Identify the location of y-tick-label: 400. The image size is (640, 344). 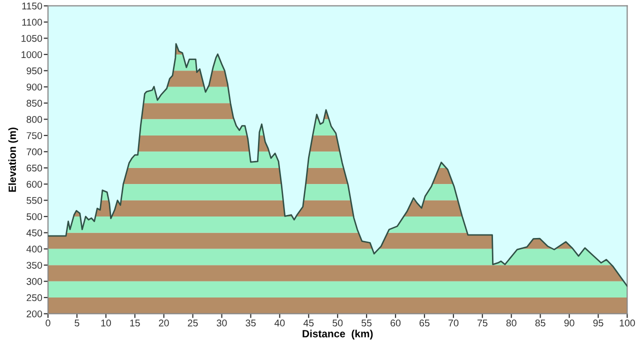
(34, 249).